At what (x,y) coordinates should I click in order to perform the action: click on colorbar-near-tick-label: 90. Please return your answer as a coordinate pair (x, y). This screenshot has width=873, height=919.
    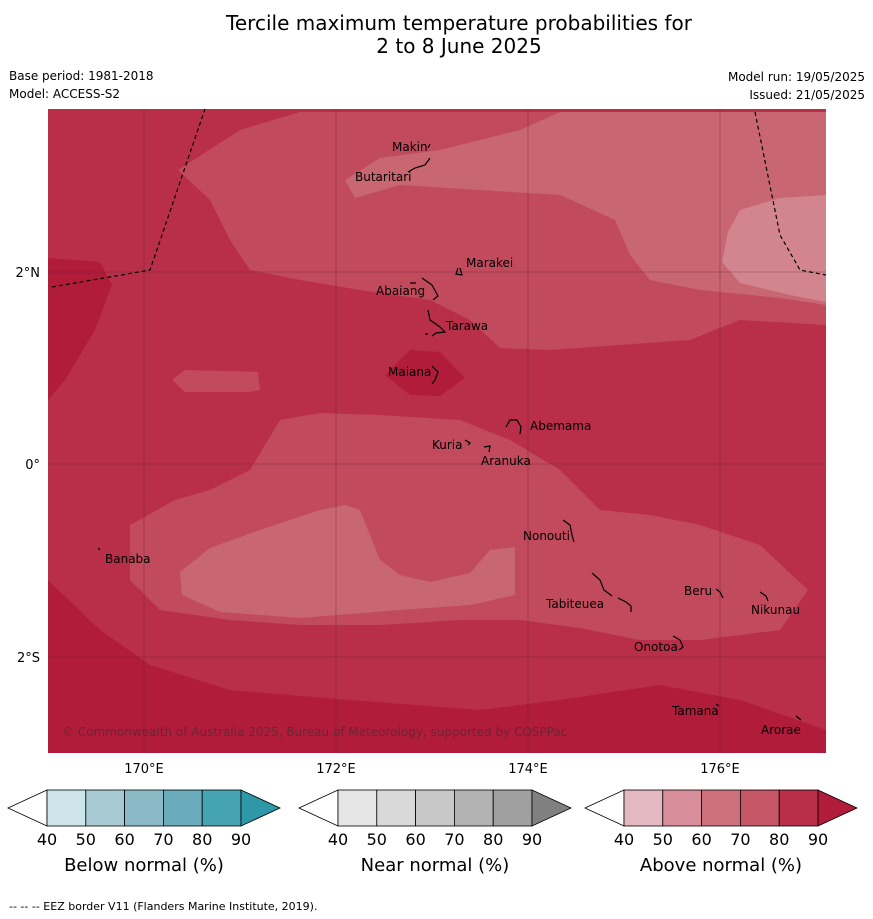
    Looking at the image, I should click on (532, 839).